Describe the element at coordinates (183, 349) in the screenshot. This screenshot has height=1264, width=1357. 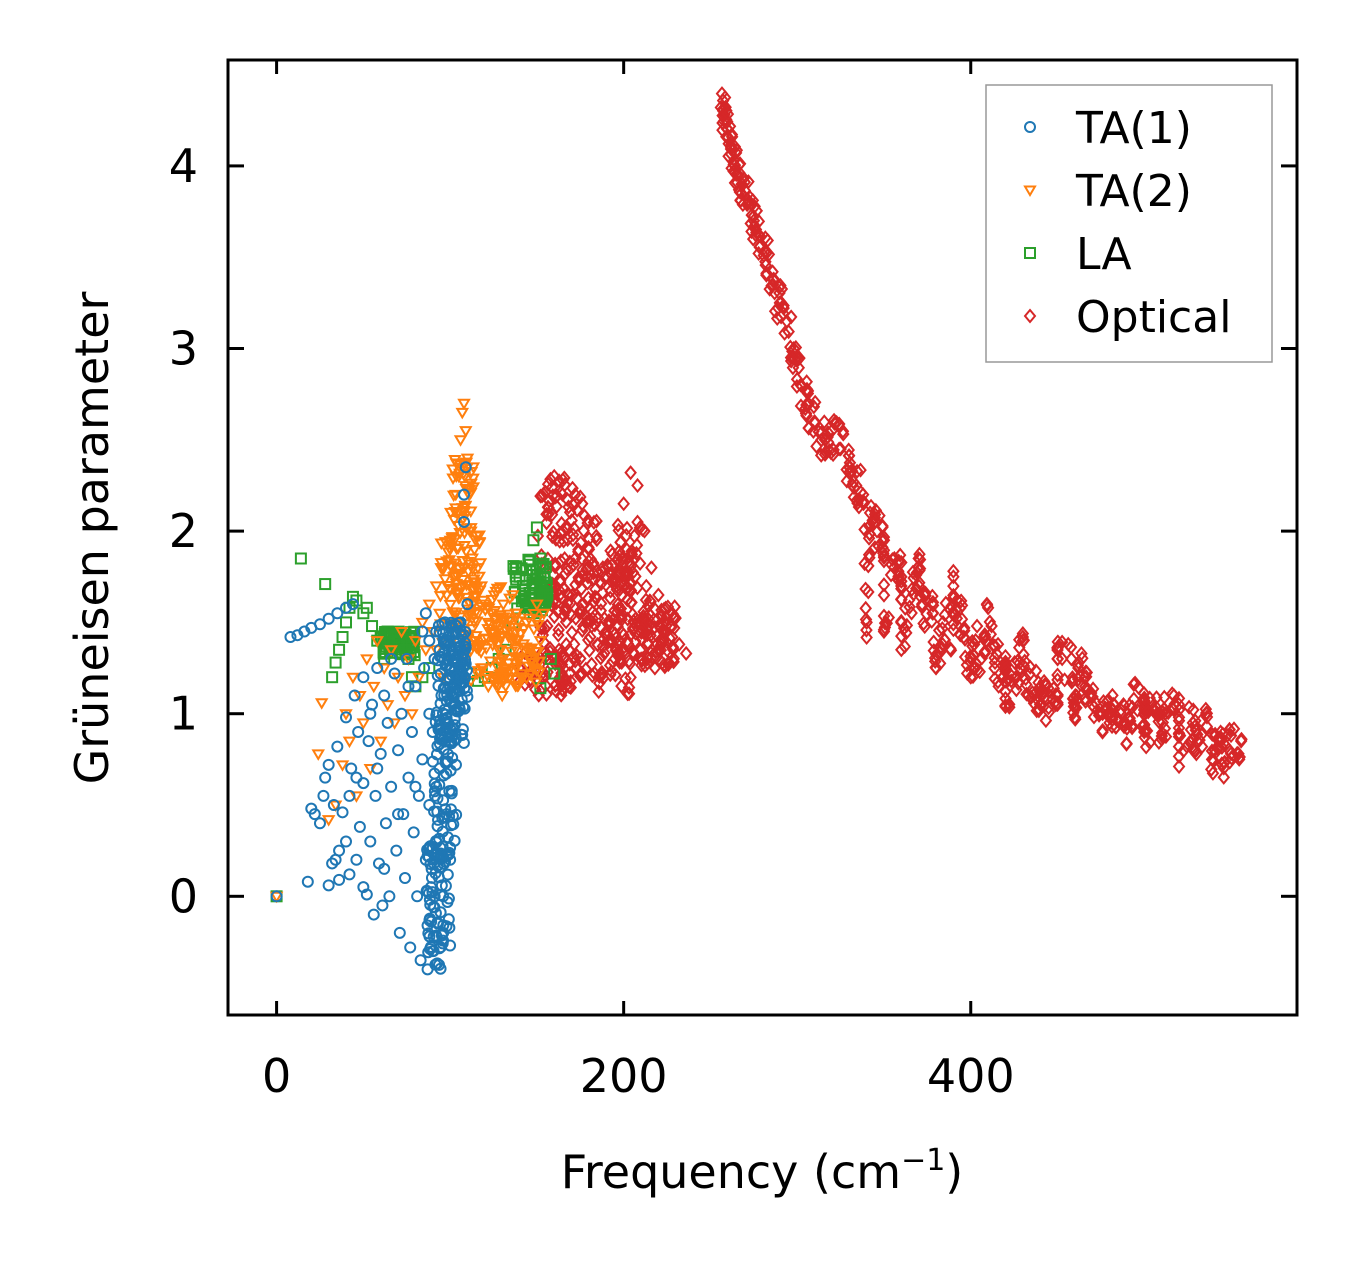
I see `y-tick-label: 3` at that location.